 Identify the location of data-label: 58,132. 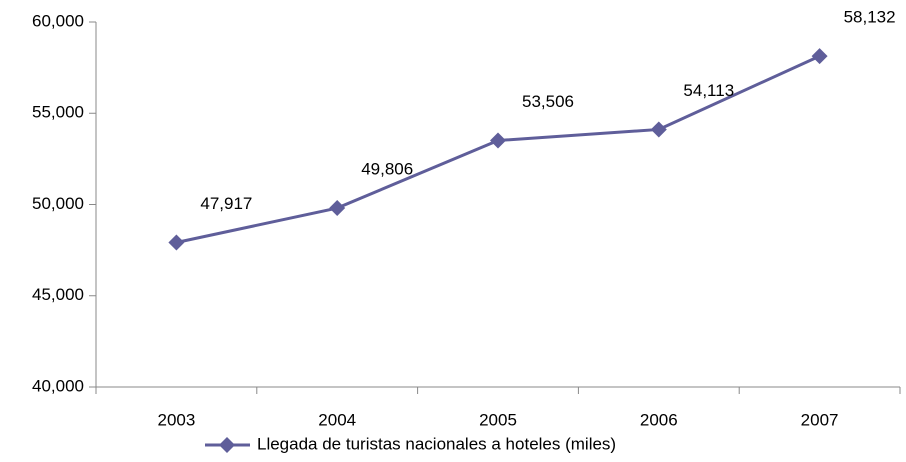
(870, 17).